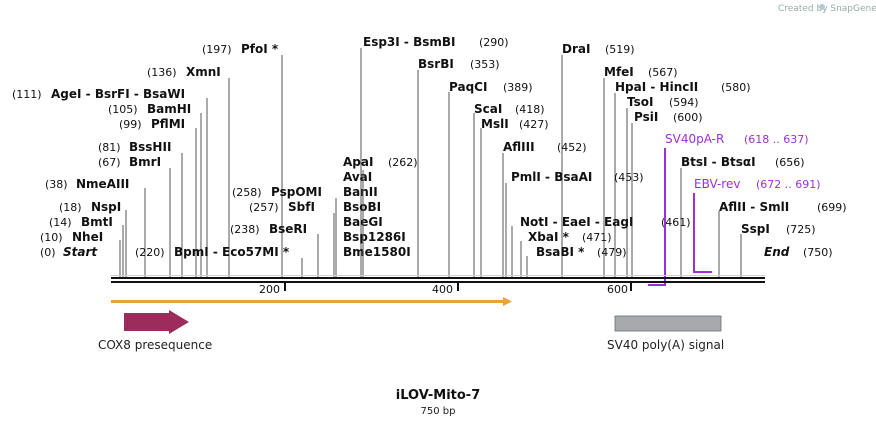 This screenshot has width=876, height=426. Describe the element at coordinates (676, 222) in the screenshot. I see `svg-text: (461)` at that location.